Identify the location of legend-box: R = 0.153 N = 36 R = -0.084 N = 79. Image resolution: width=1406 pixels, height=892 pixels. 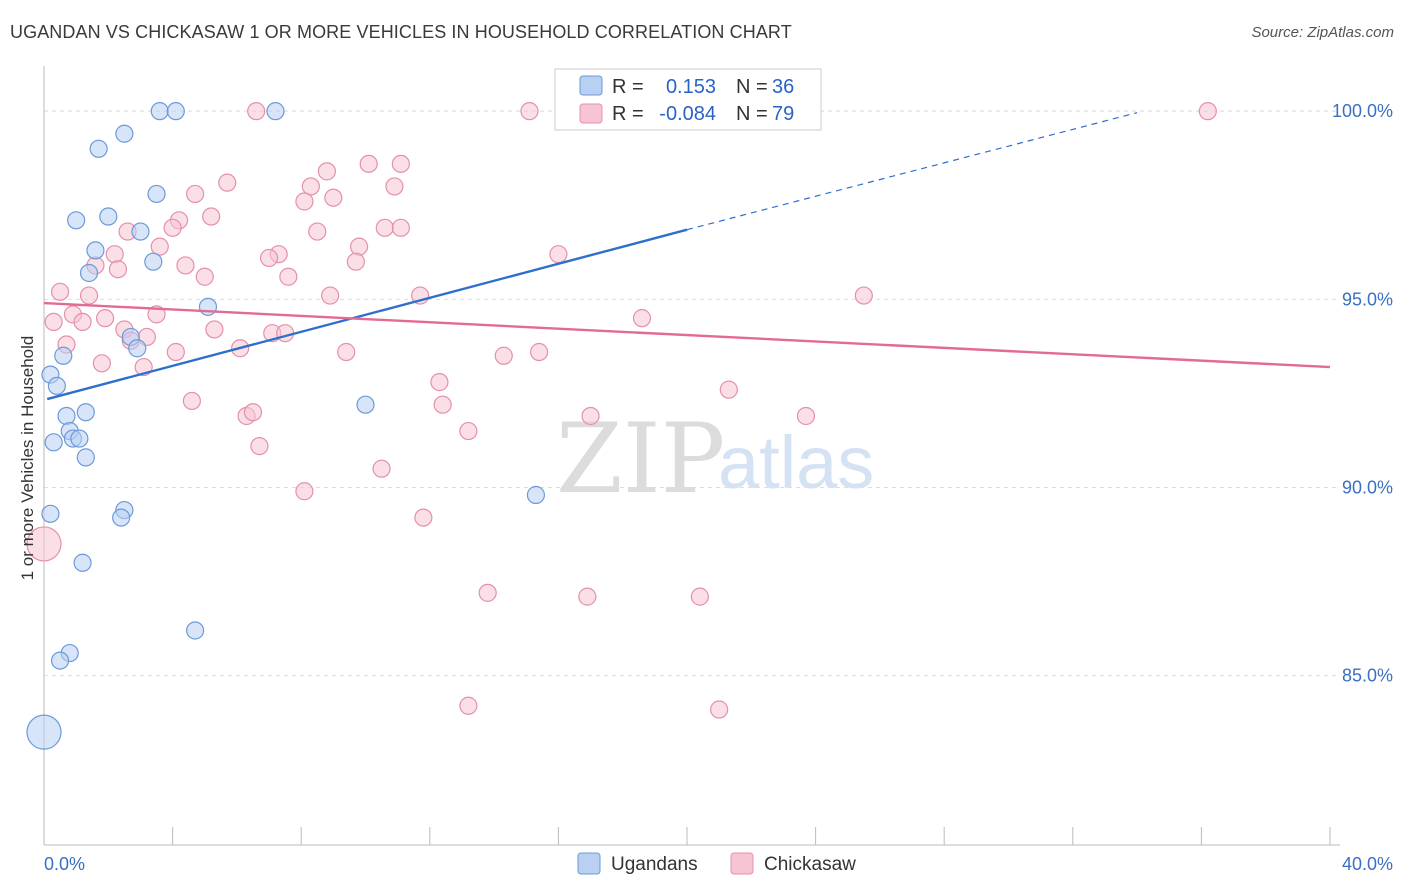
(688, 99).